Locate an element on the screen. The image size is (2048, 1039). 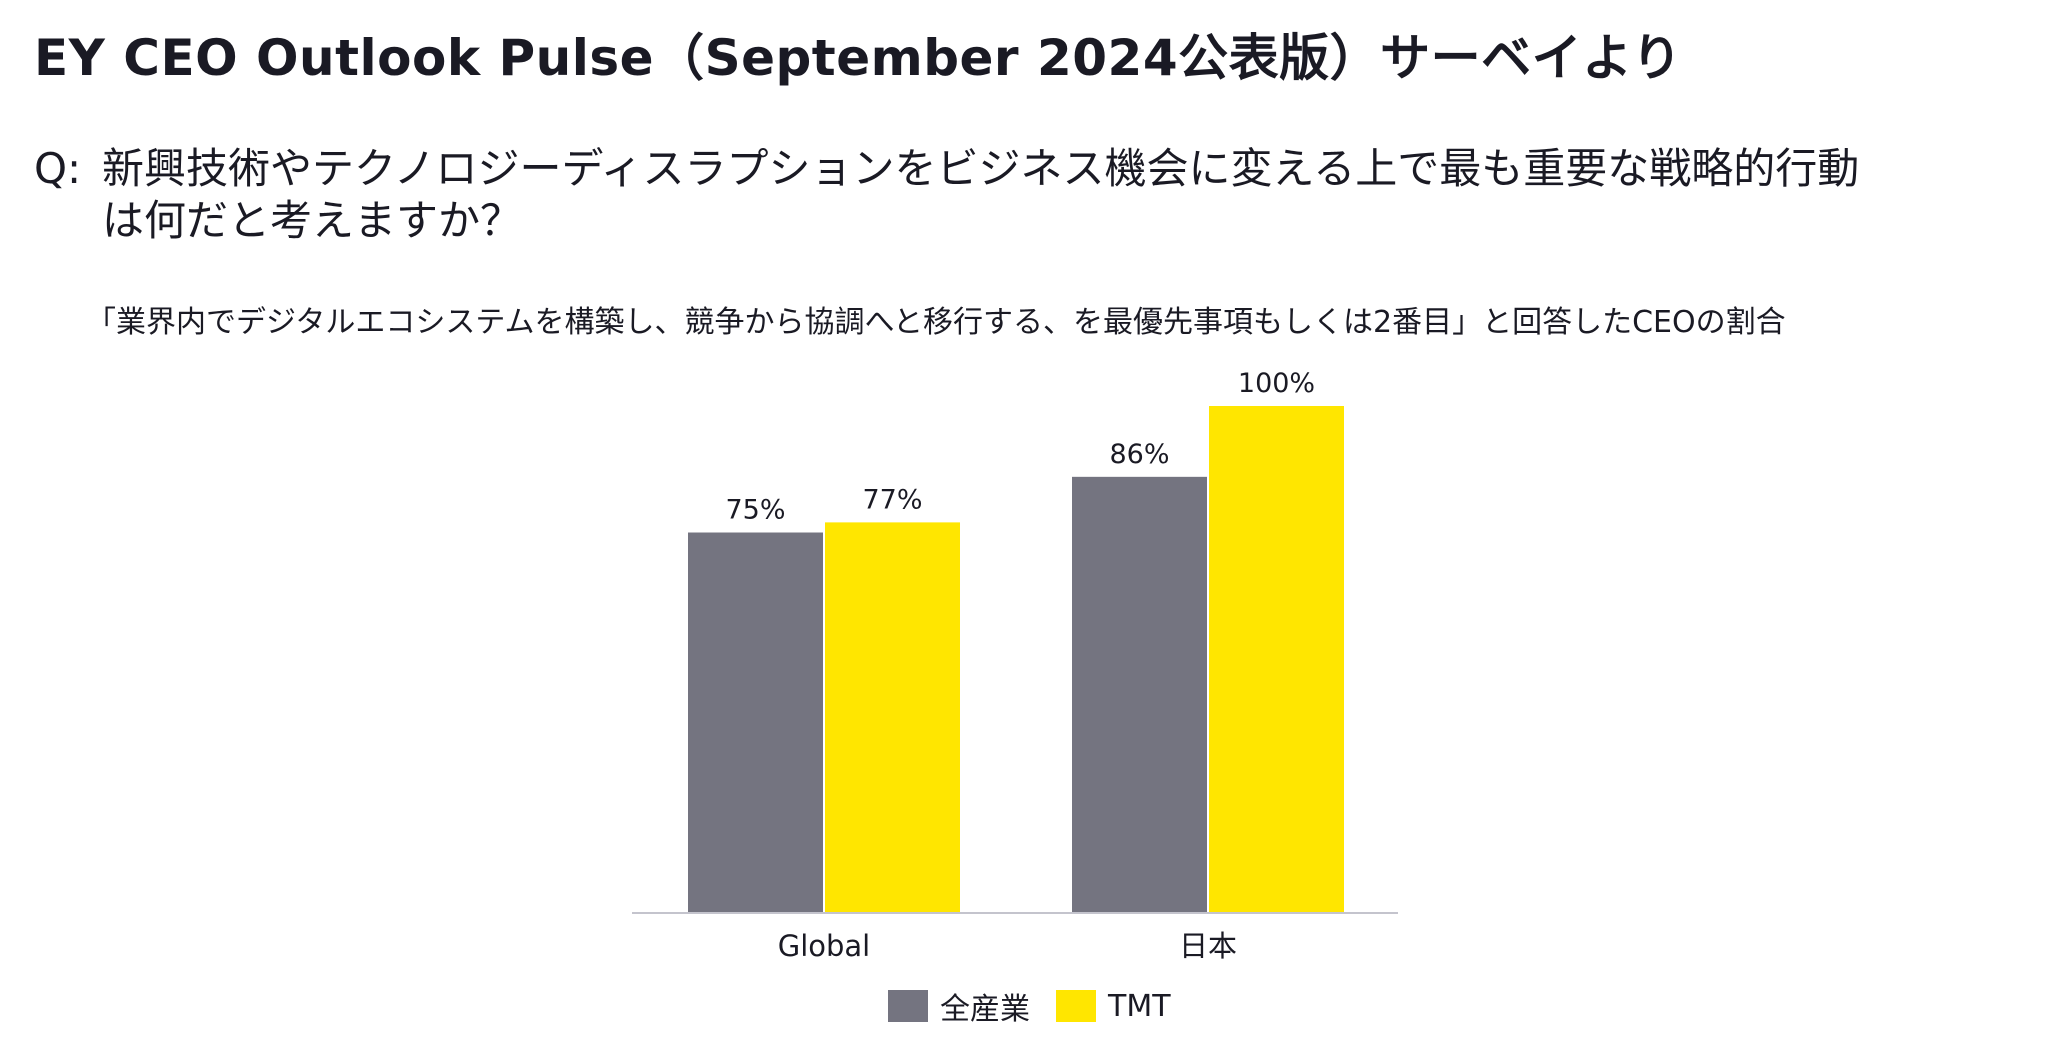
x-tick-label-japan: 日本 is located at coordinates (1208, 946).